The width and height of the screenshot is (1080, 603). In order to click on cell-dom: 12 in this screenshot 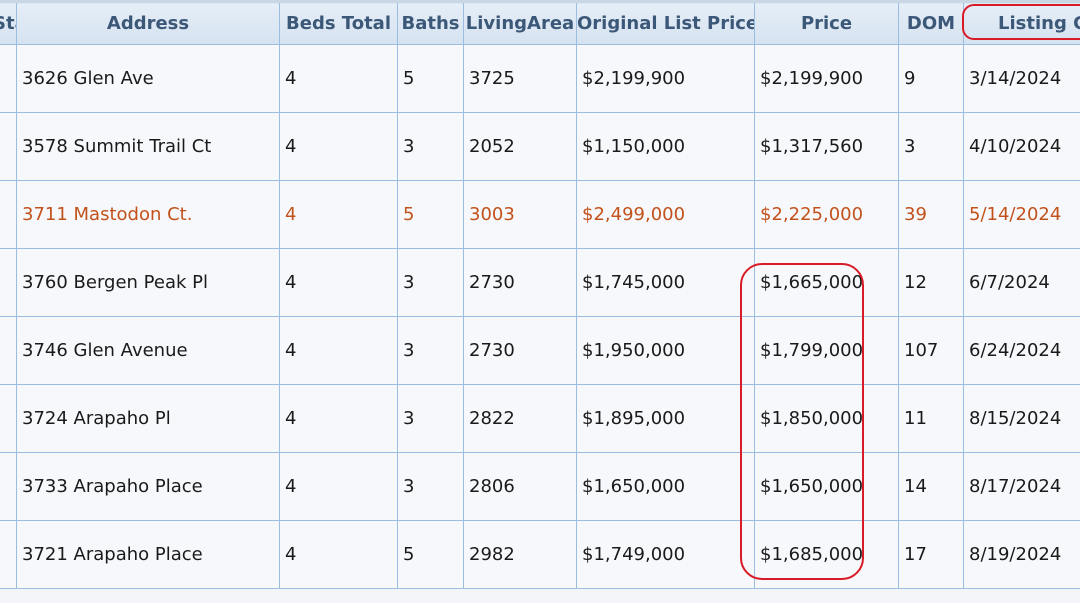, I will do `click(931, 282)`.